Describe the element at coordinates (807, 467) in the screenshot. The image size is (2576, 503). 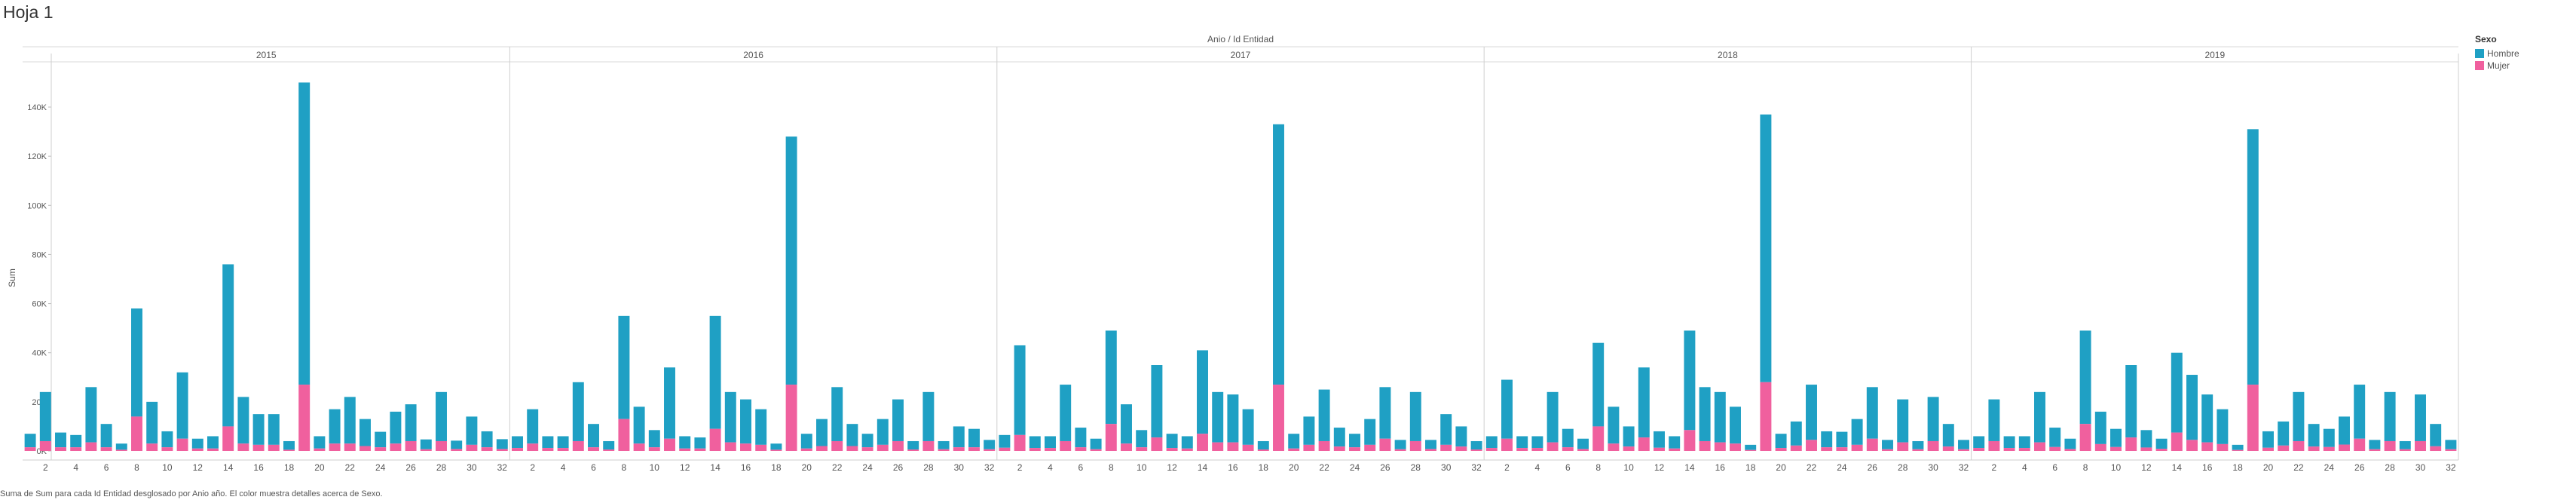
I see `x-tick-label: 20` at that location.